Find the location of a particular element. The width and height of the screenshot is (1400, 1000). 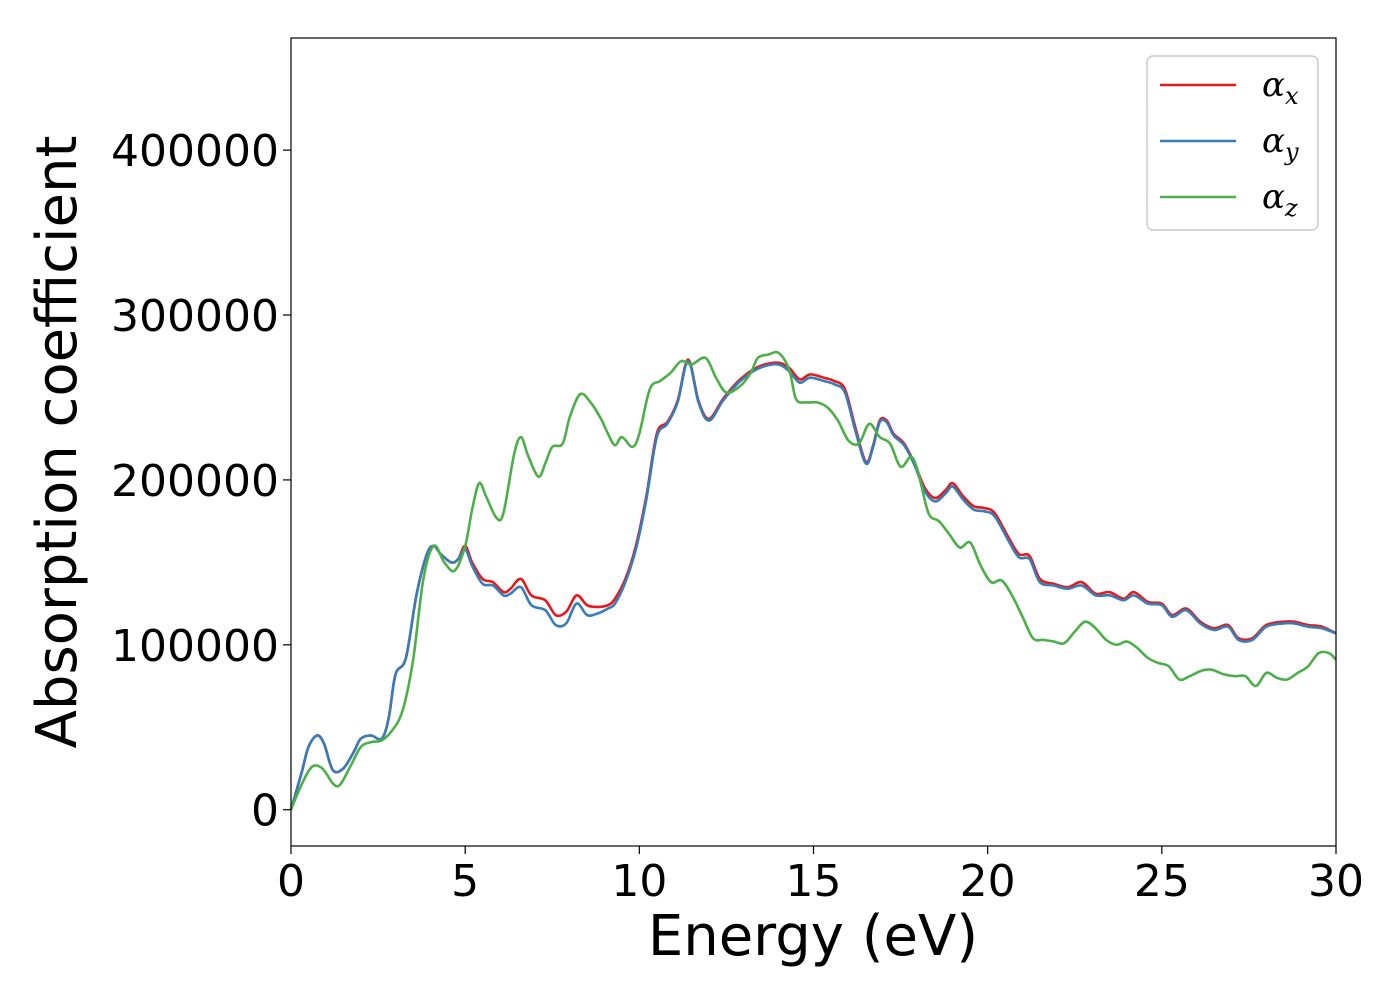

legend-subscript: y is located at coordinates (1291, 152).